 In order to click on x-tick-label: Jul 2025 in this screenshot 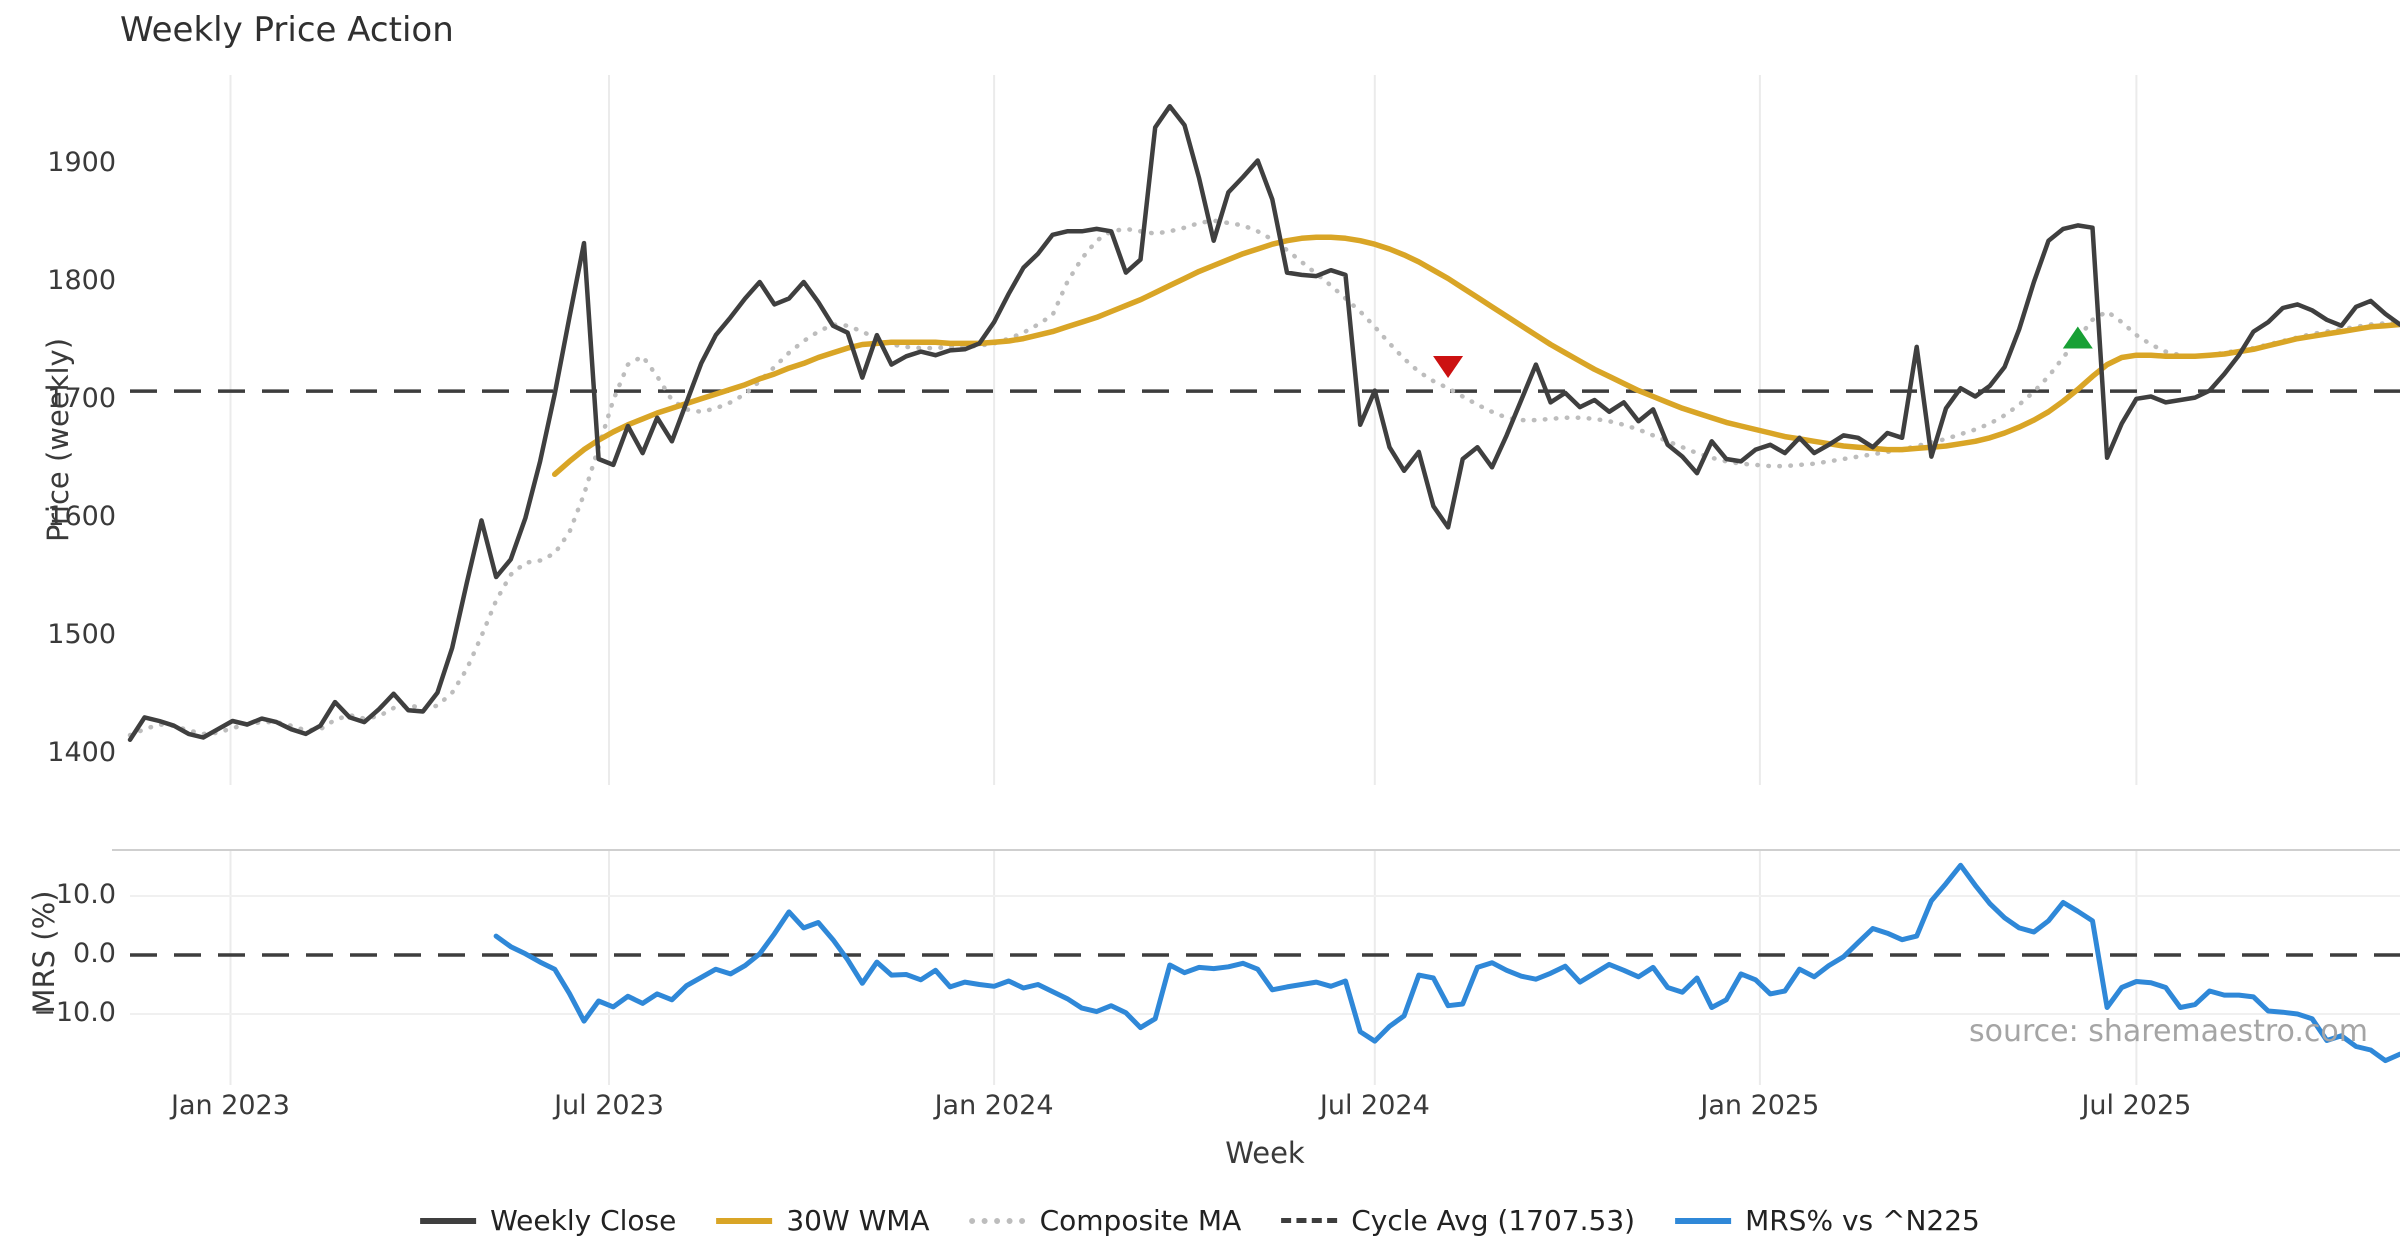, I will do `click(2136, 1105)`.